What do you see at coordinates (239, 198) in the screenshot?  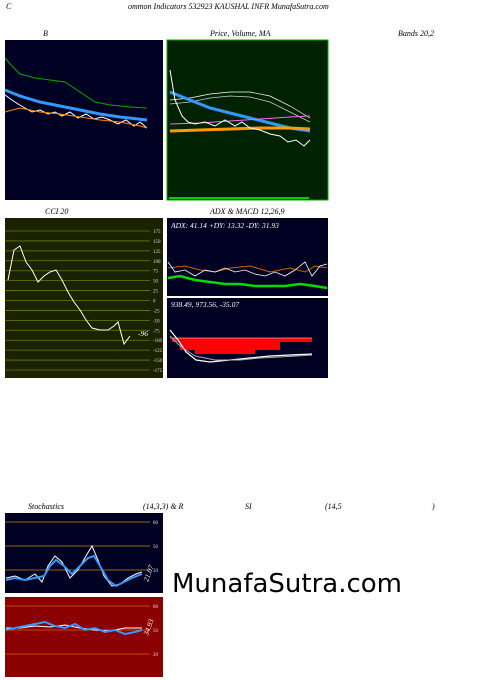 I see `volume` at bounding box center [239, 198].